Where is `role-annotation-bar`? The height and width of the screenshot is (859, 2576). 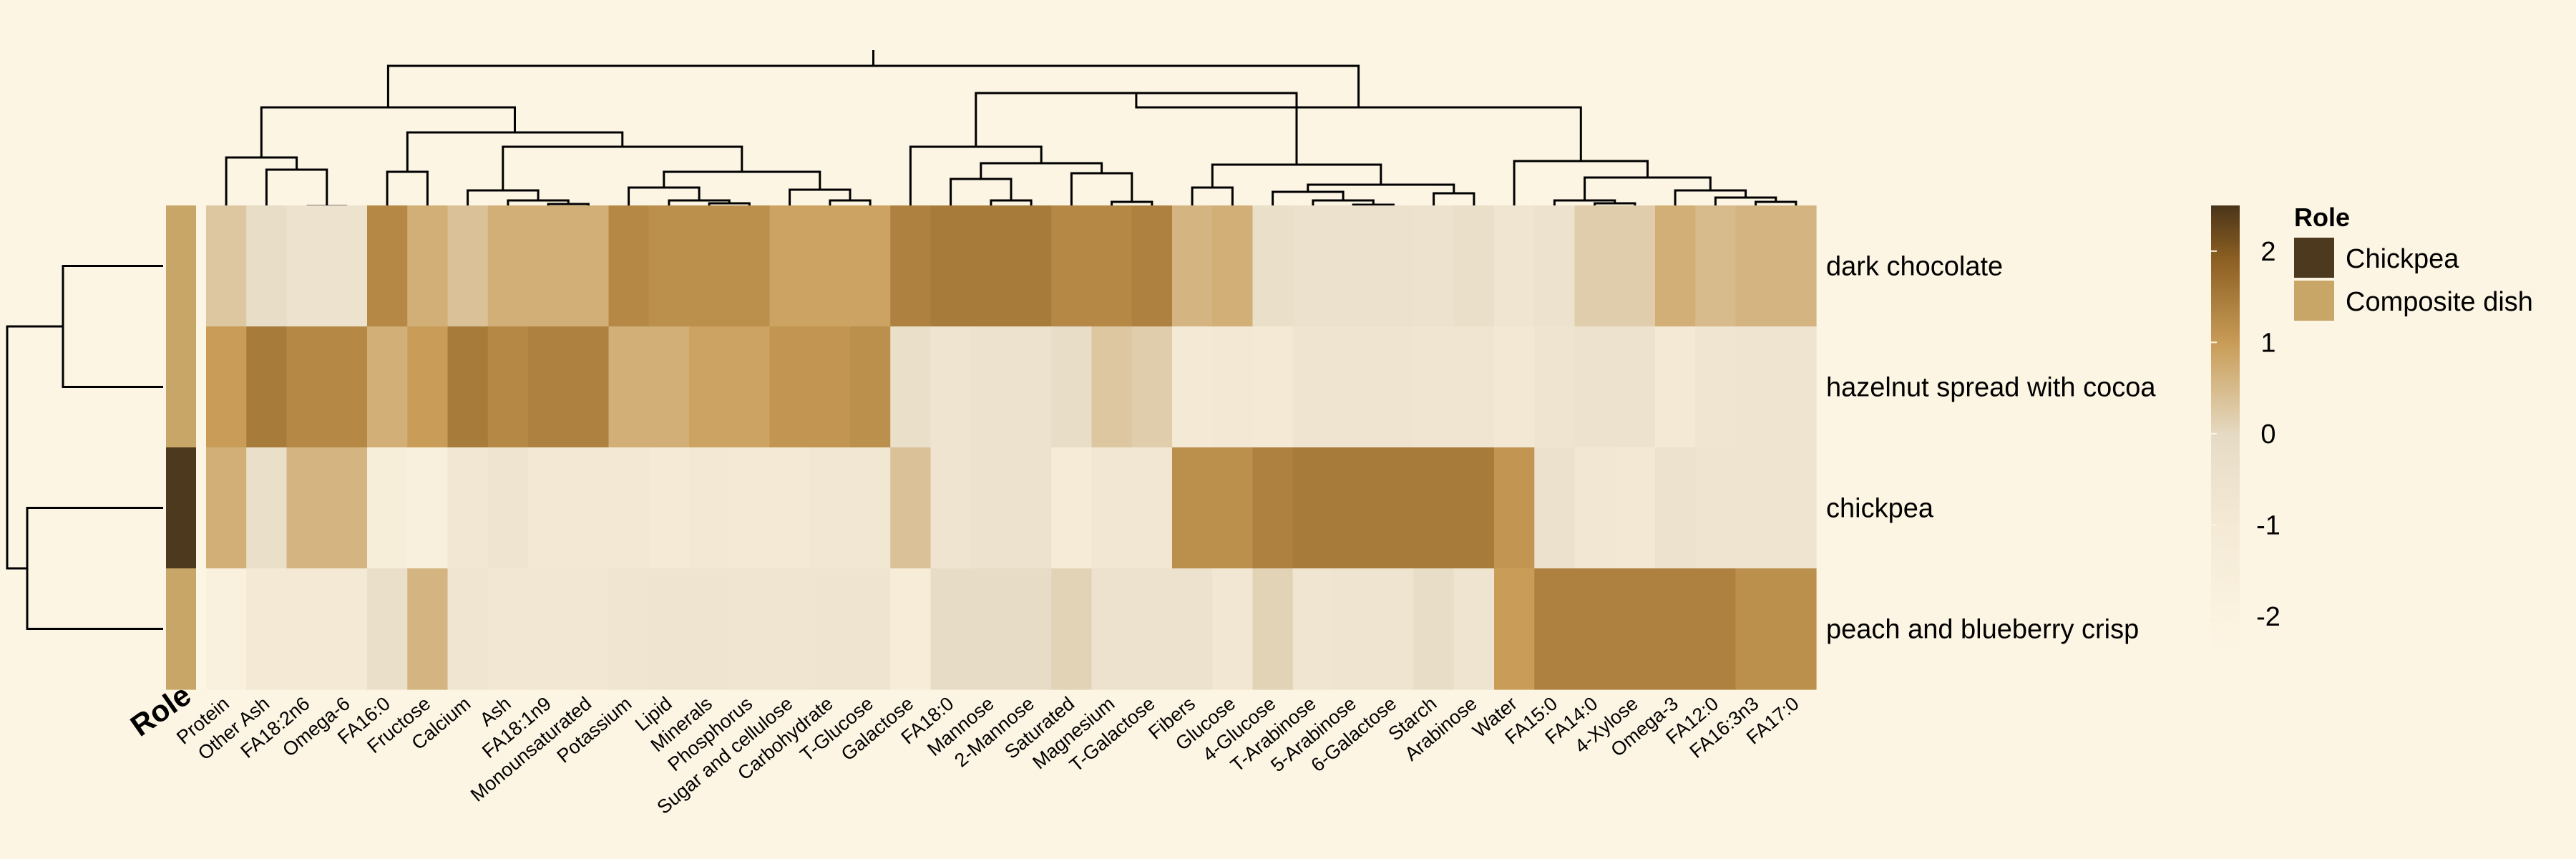 role-annotation-bar is located at coordinates (181, 447).